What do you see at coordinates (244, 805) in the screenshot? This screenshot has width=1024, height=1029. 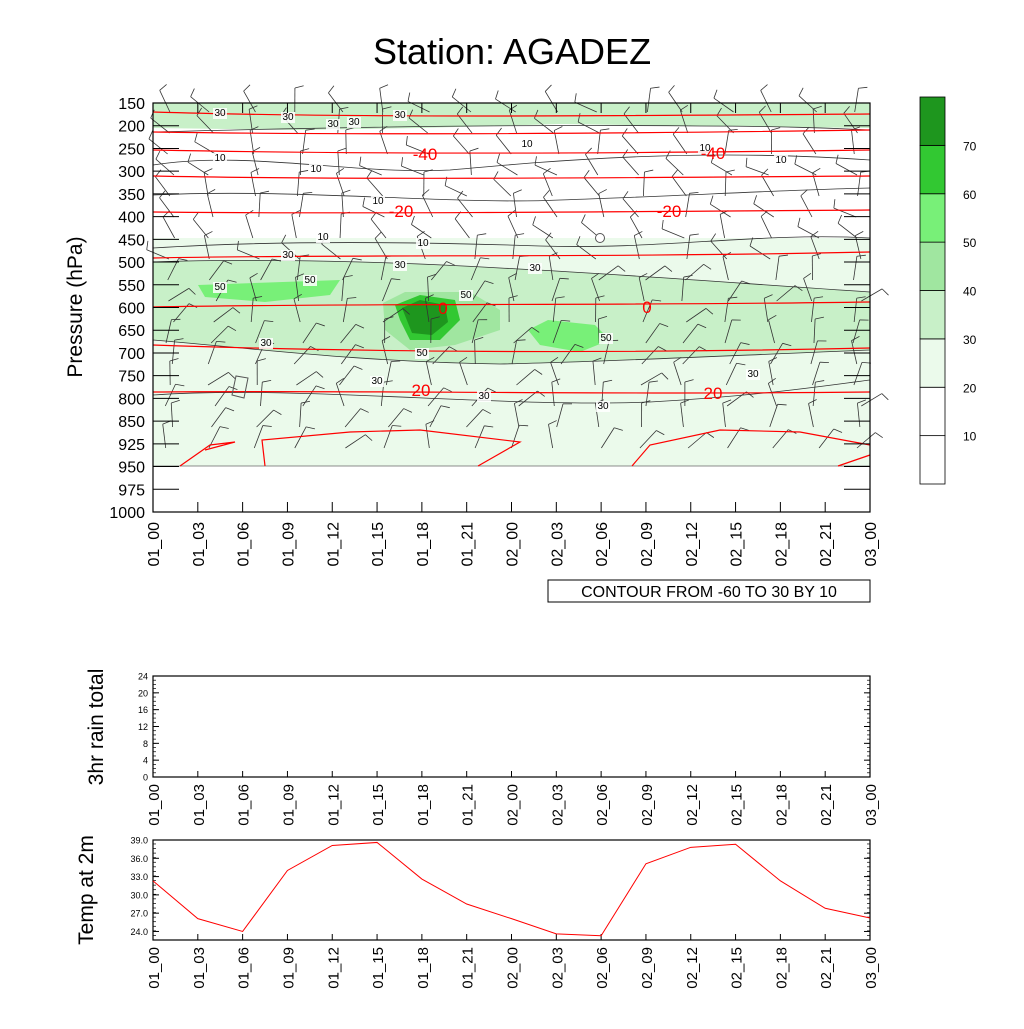 I see `time-tick-label: 01_06` at bounding box center [244, 805].